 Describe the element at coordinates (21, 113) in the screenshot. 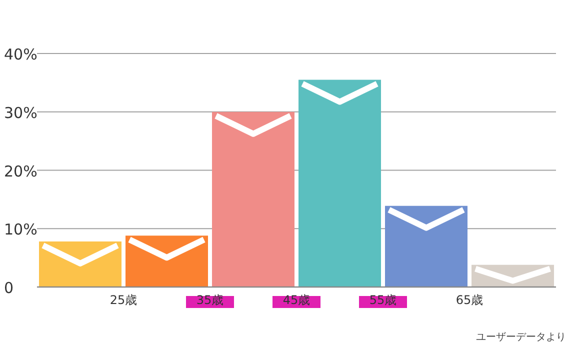

I see `y-tick-label: 30%` at that location.